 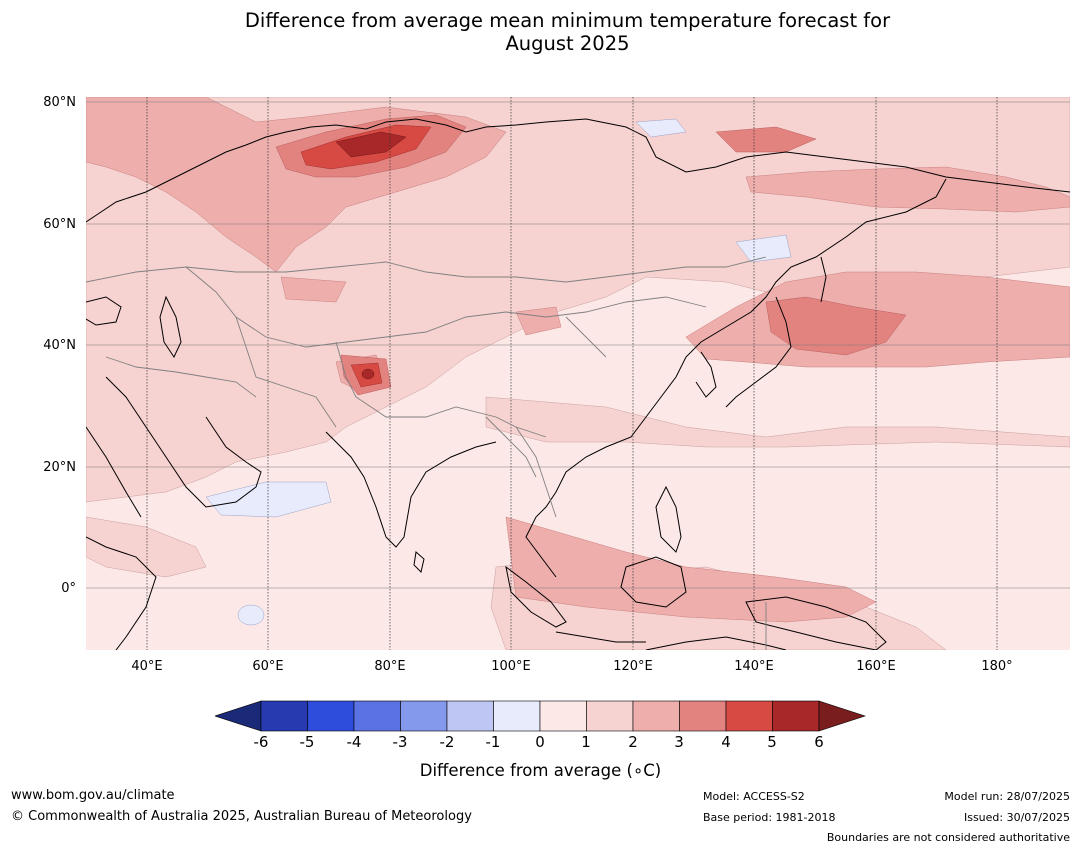 What do you see at coordinates (354, 742) in the screenshot?
I see `colorbar-tick: -4` at bounding box center [354, 742].